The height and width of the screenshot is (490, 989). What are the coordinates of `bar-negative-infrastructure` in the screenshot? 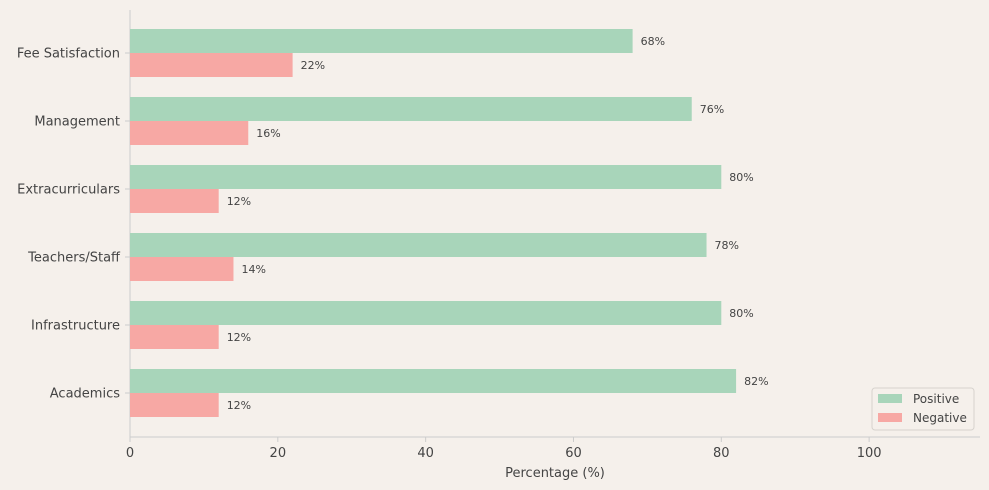 It's located at (174, 337).